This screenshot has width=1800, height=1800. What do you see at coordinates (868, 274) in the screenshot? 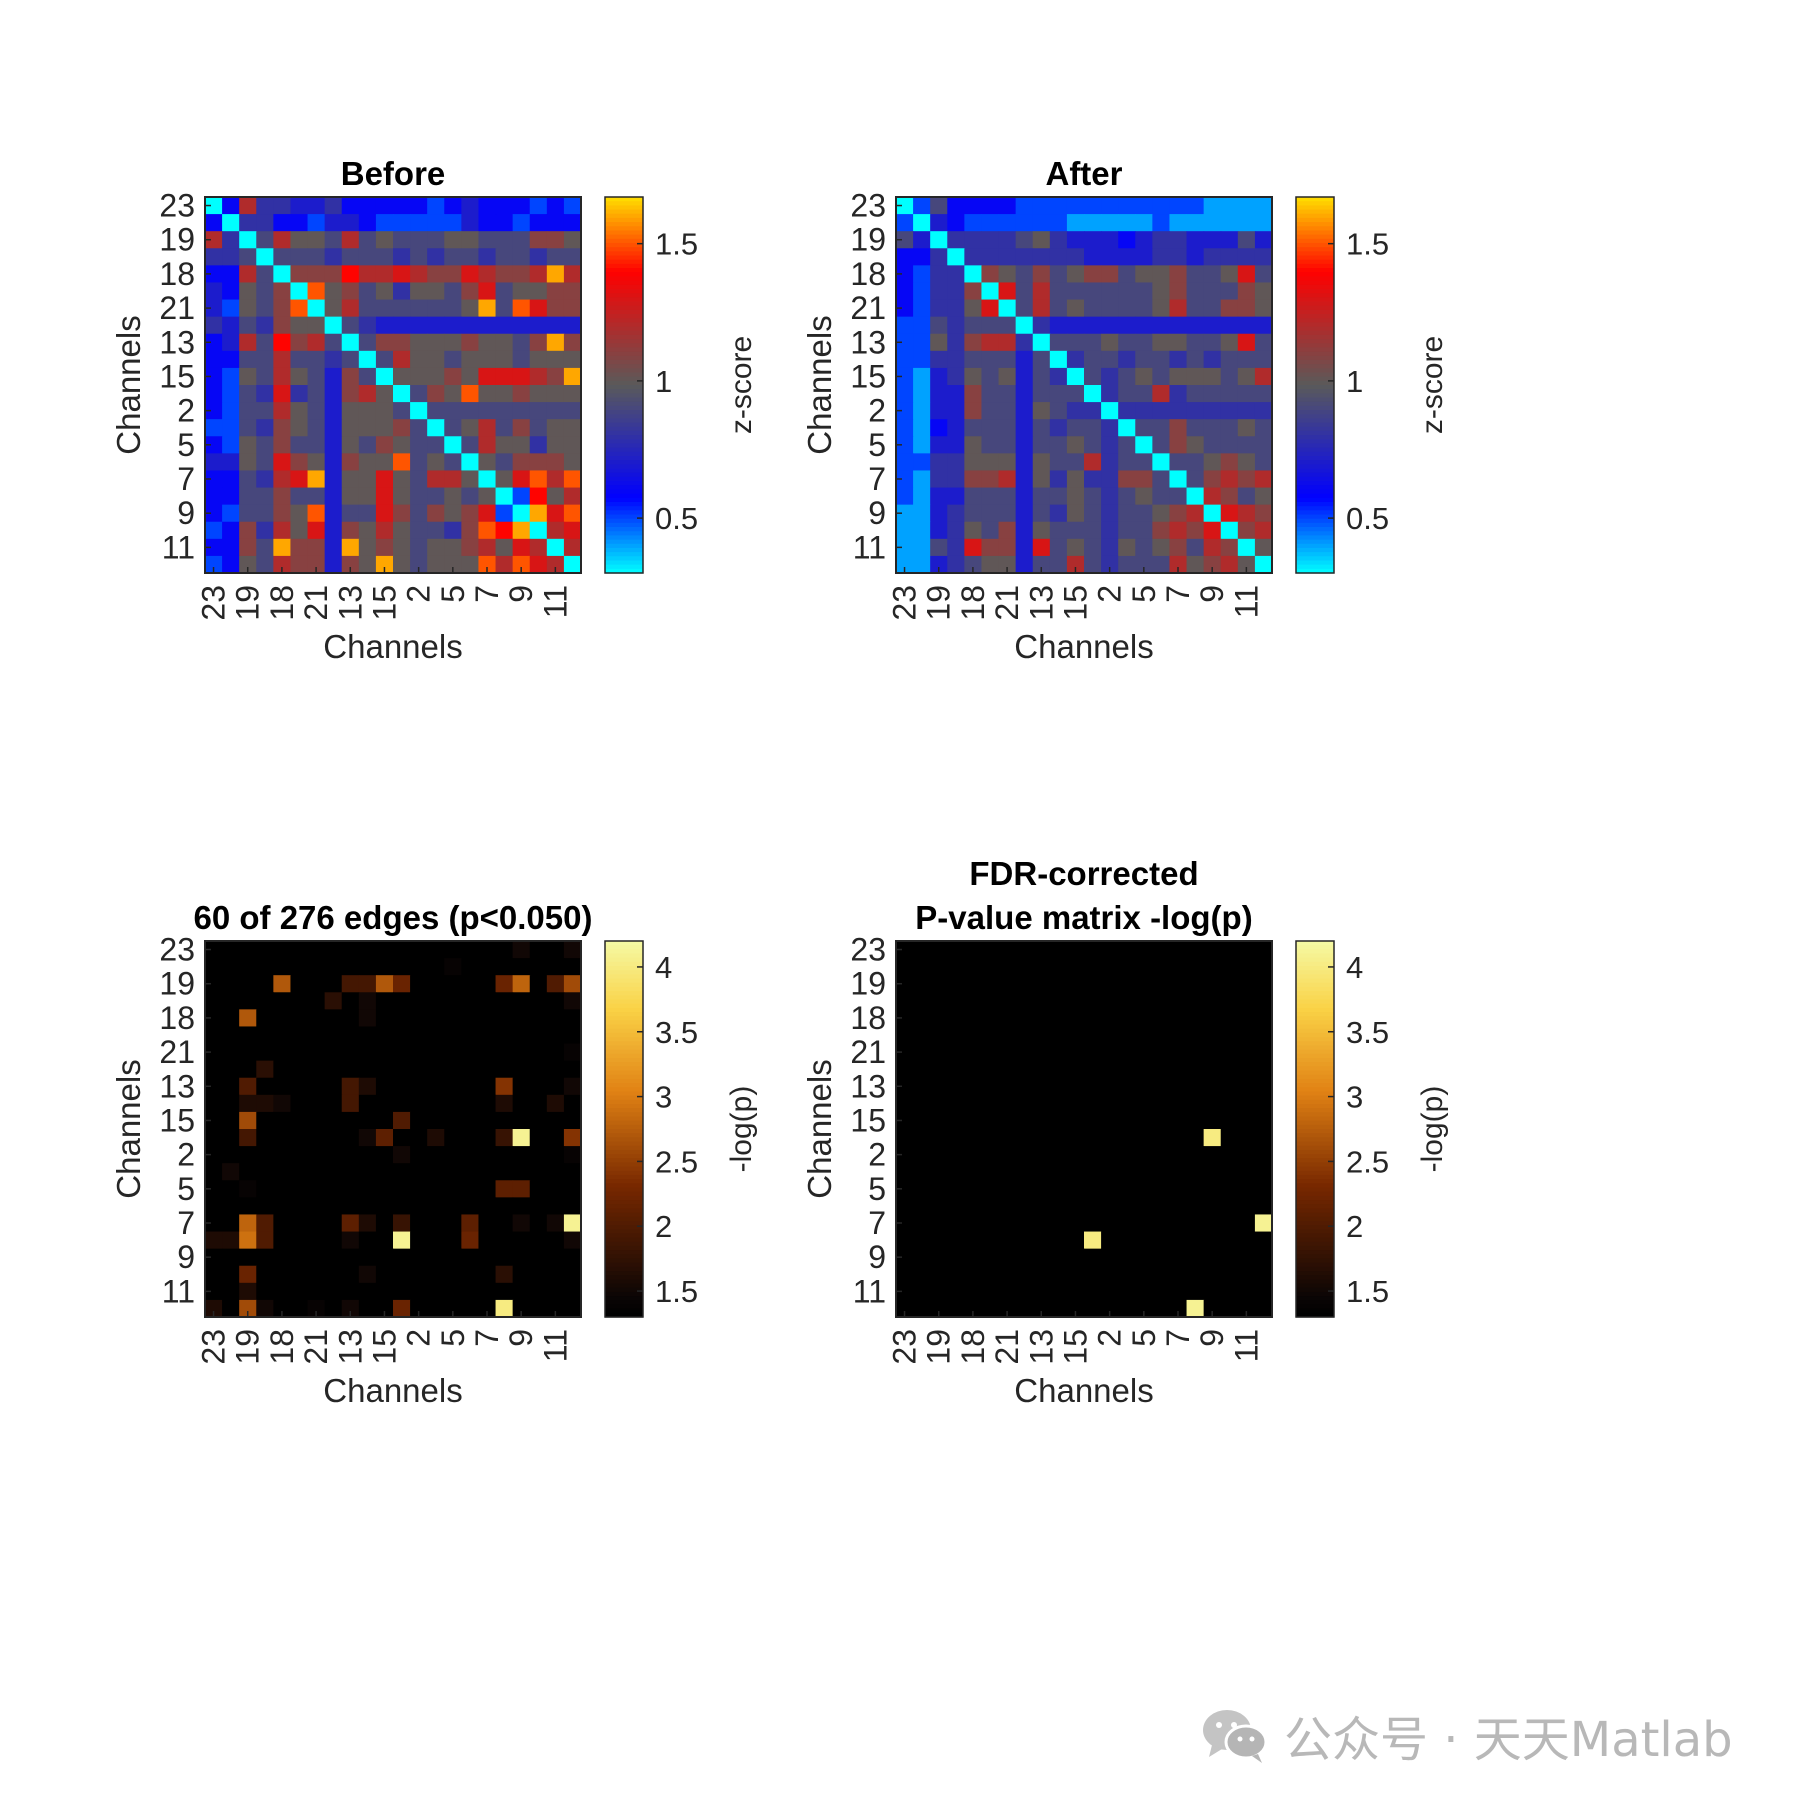
I see `y-tick-label: 18` at bounding box center [868, 274].